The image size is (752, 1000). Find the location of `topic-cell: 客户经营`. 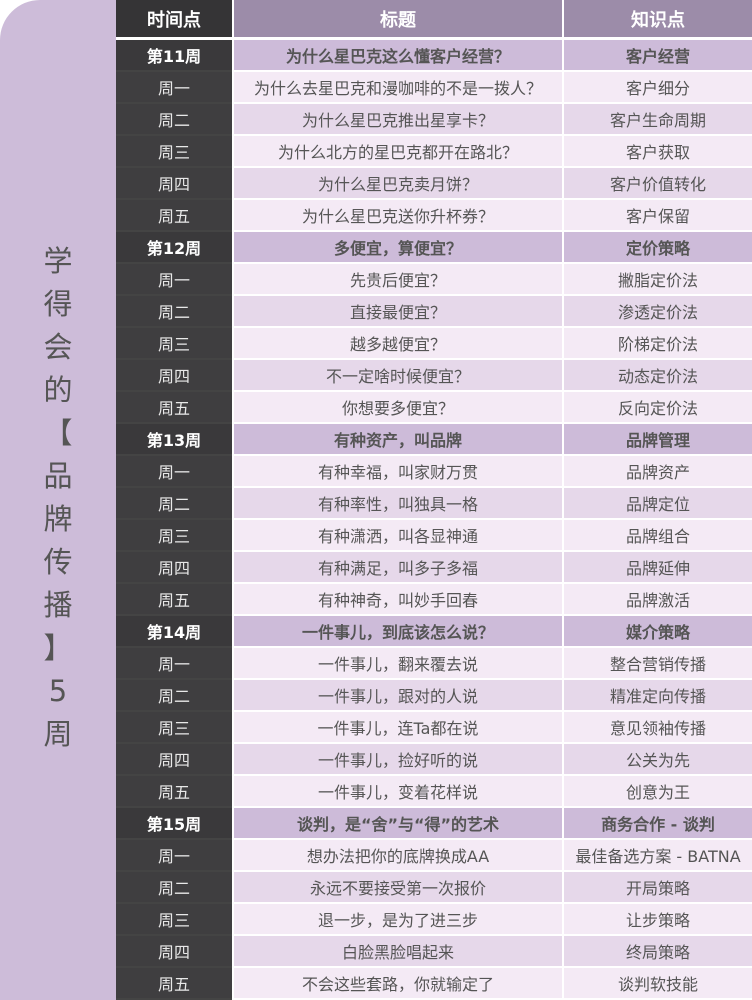

topic-cell: 客户经营 is located at coordinates (657, 56).